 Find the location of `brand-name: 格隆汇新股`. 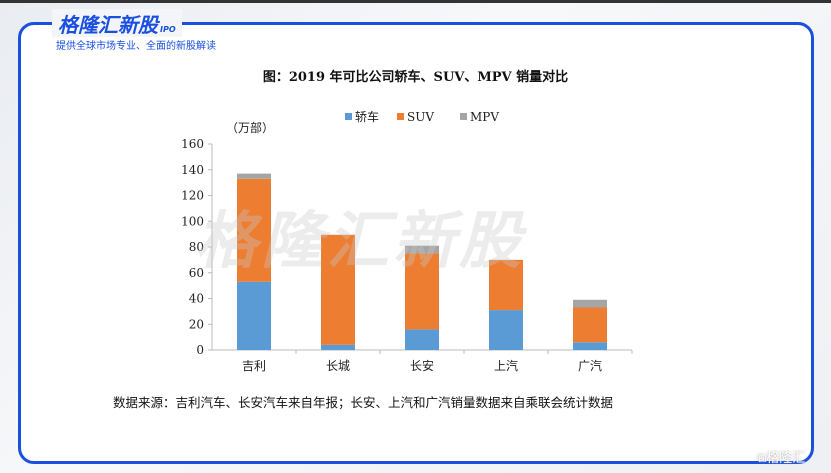

brand-name: 格隆汇新股 is located at coordinates (108, 25).